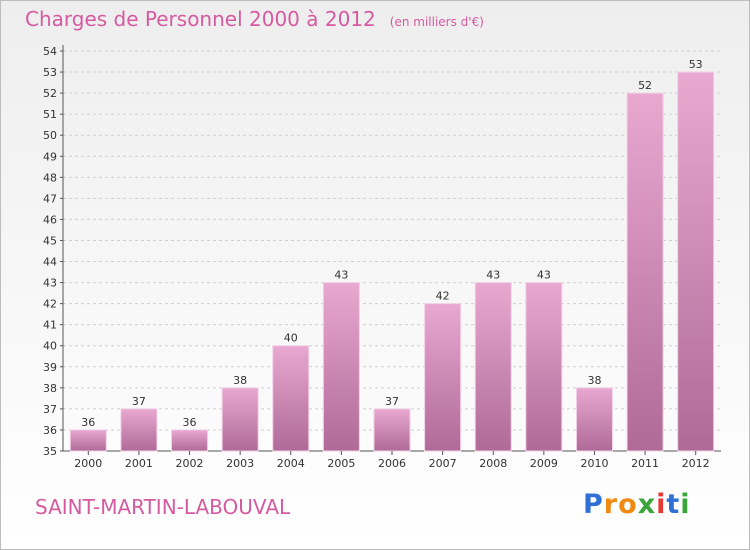  Describe the element at coordinates (341, 463) in the screenshot. I see `x-tick-label-2005: 2005` at that location.